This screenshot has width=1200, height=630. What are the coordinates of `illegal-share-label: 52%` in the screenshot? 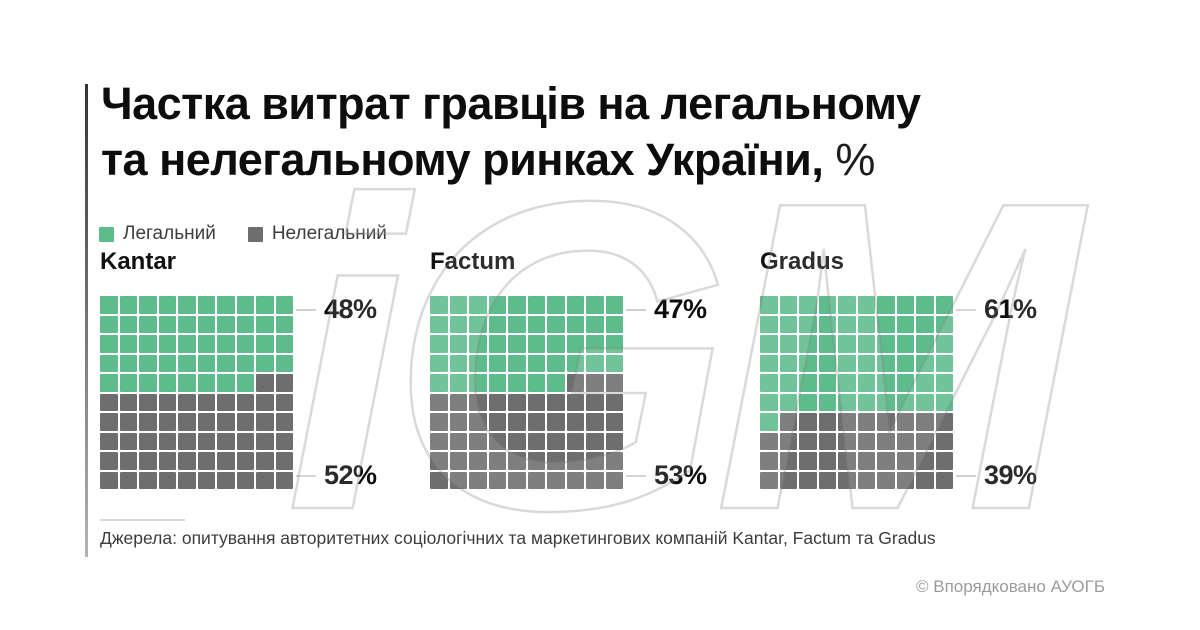 It's located at (335, 475).